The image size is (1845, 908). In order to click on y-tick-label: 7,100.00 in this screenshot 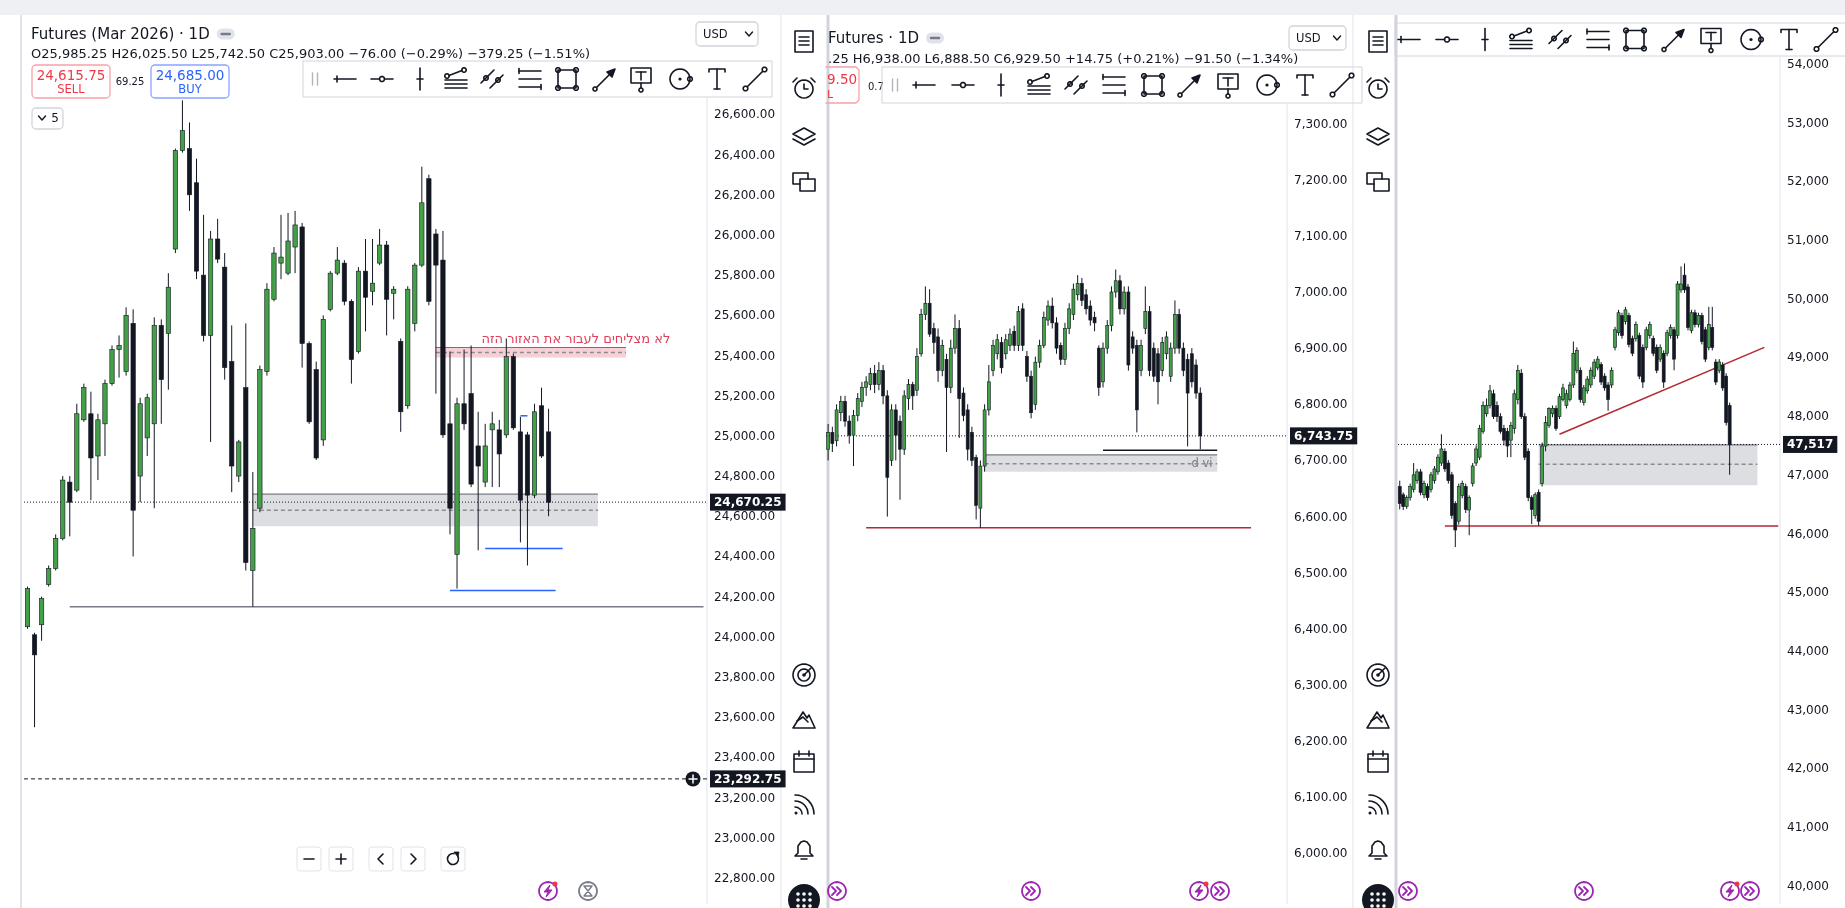, I will do `click(1321, 235)`.